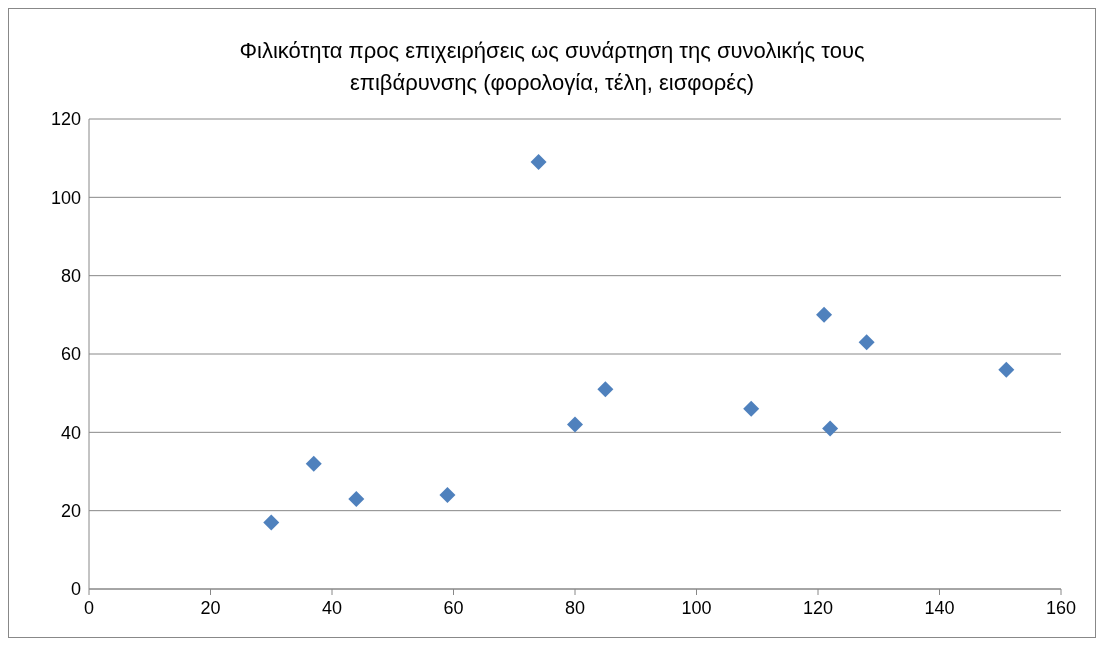  Describe the element at coordinates (89, 607) in the screenshot. I see `x-tick-label: 0` at that location.